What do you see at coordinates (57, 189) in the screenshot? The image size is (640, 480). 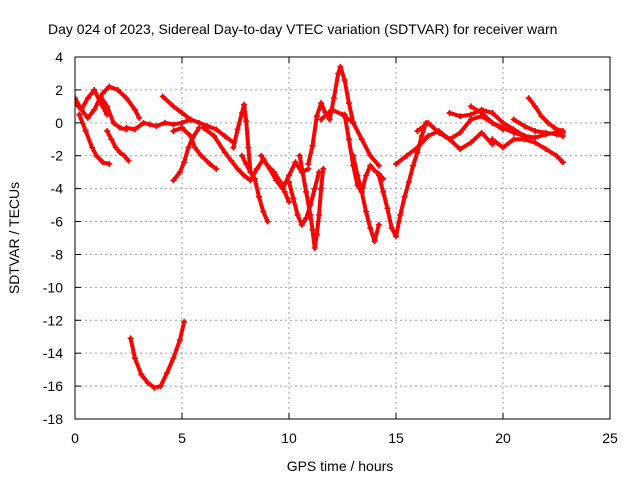 I see `y-tick-label: -4` at bounding box center [57, 189].